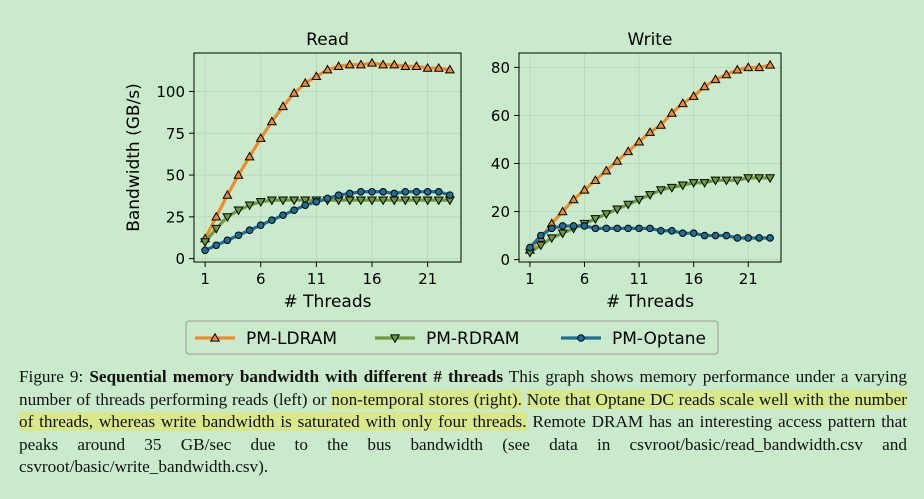 This screenshot has width=924, height=499. What do you see at coordinates (500, 164) in the screenshot?
I see `y-tick-label: 40` at bounding box center [500, 164].